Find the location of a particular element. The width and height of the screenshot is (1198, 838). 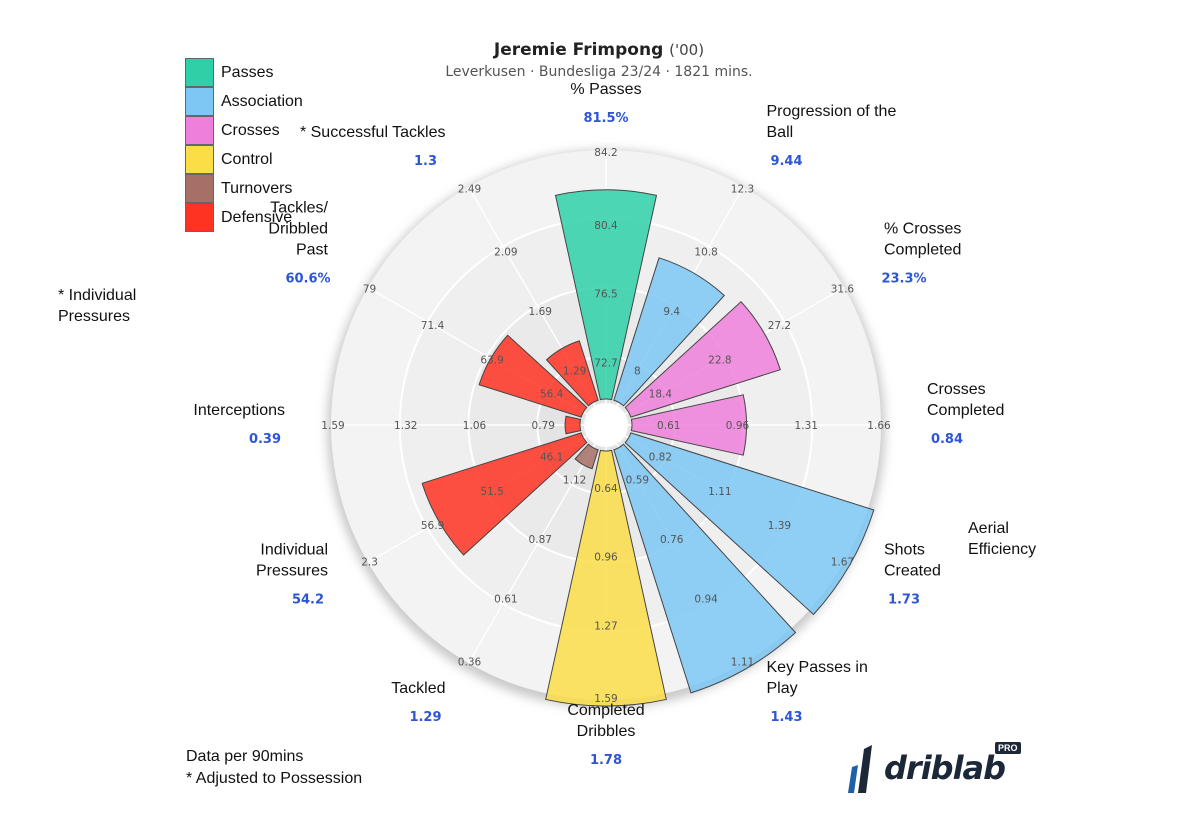

tick-label: 0.87 is located at coordinates (540, 540).